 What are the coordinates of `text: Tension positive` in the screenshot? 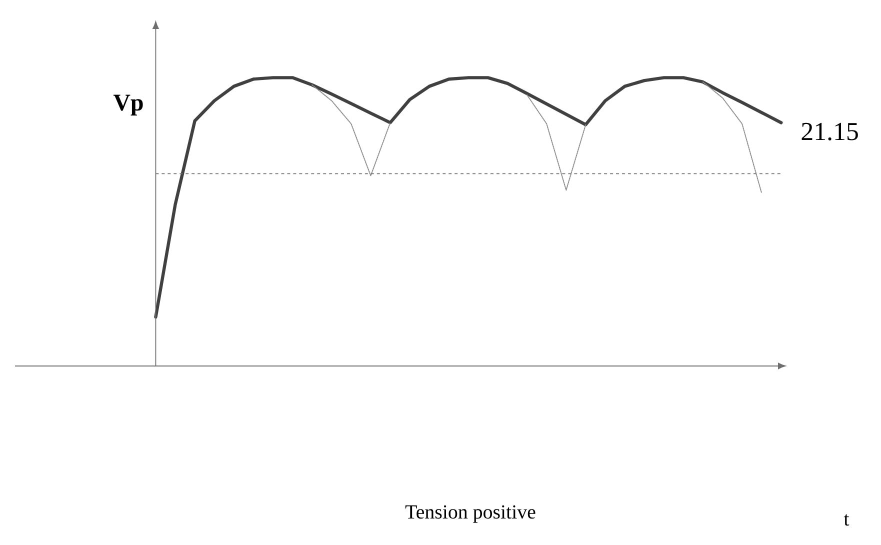 It's located at (470, 514).